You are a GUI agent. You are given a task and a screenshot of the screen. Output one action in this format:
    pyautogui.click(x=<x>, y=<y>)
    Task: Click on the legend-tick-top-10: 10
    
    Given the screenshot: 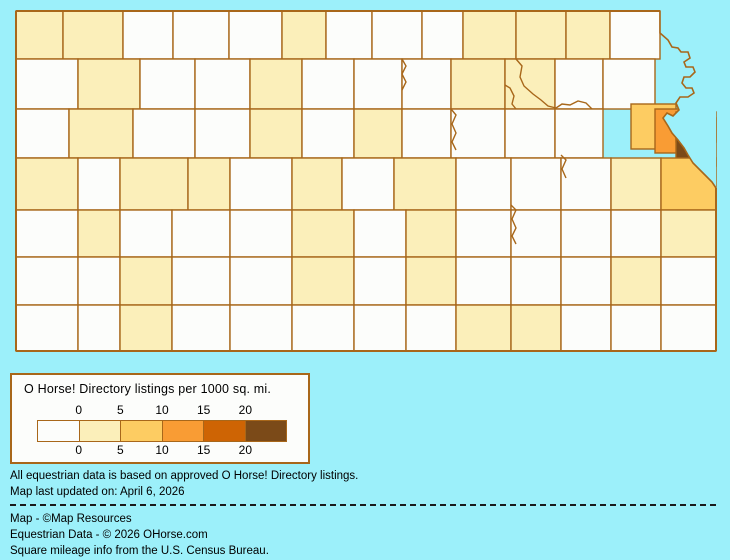 What is the action you would take?
    pyautogui.click(x=162, y=410)
    